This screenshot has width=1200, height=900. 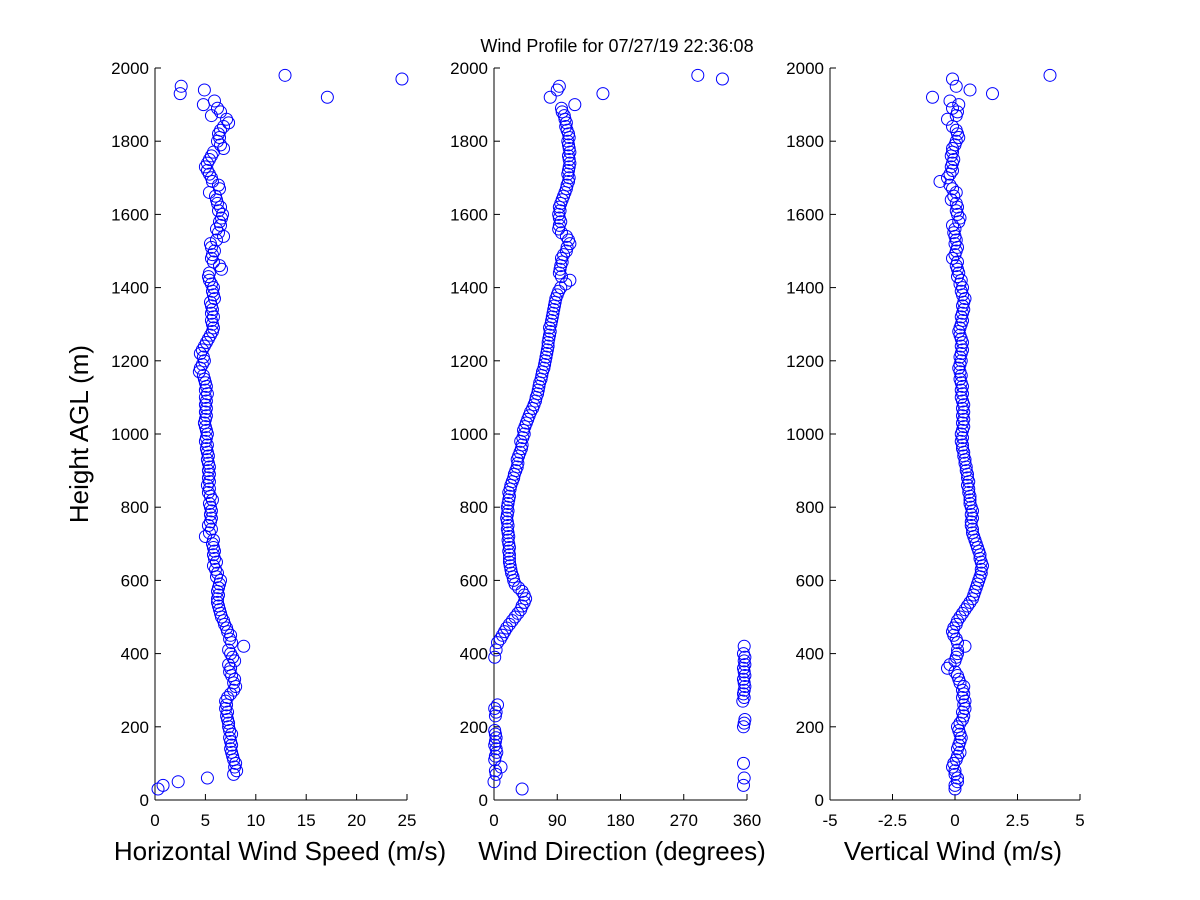 What do you see at coordinates (135, 727) in the screenshot?
I see `speed-y-tick-label: 200` at bounding box center [135, 727].